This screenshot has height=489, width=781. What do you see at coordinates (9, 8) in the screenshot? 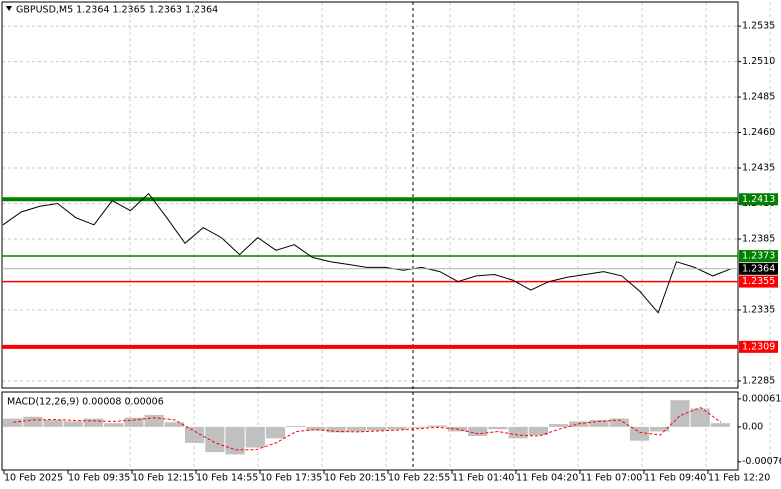
I see `menu-arrow` at bounding box center [9, 8].